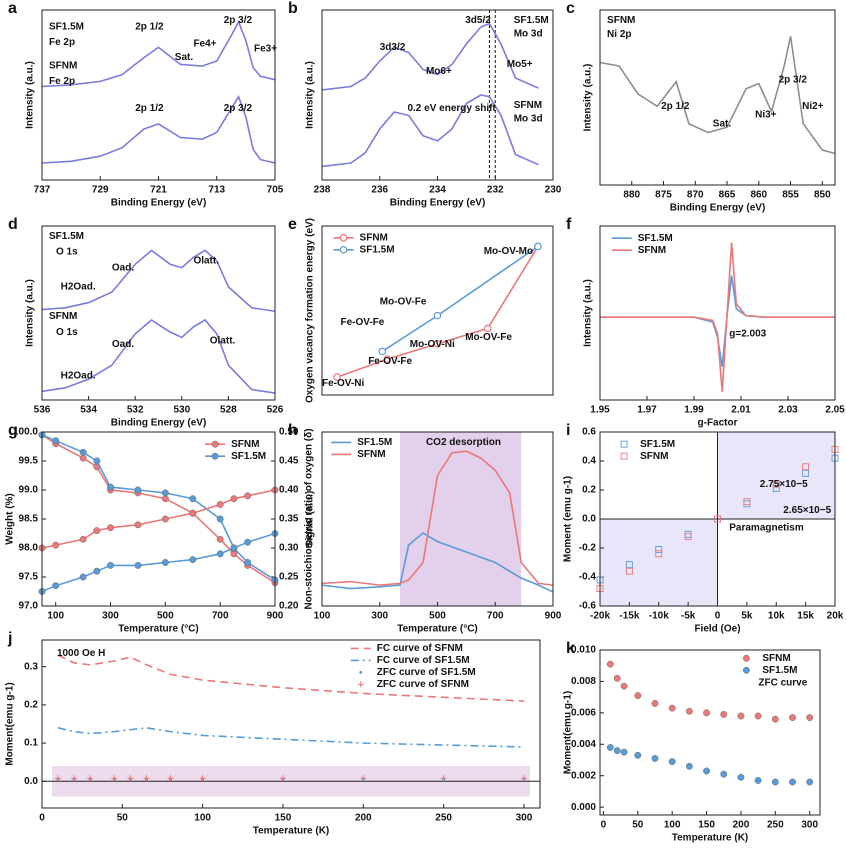  I want to click on x-tick-label: 100, so click(55, 616).